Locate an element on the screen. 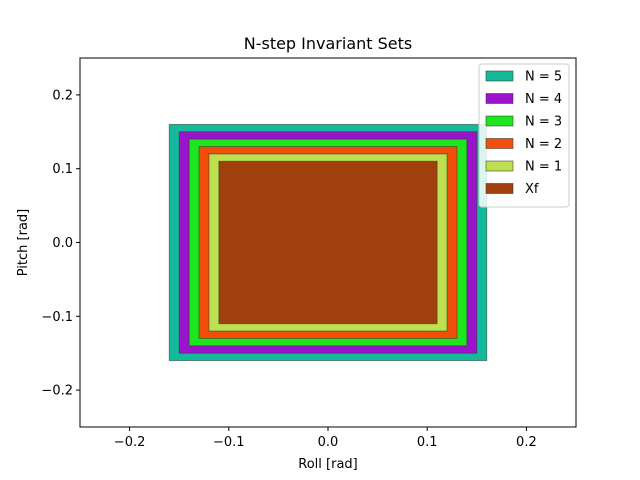  y-tick-label: 0.0 is located at coordinates (62, 243).